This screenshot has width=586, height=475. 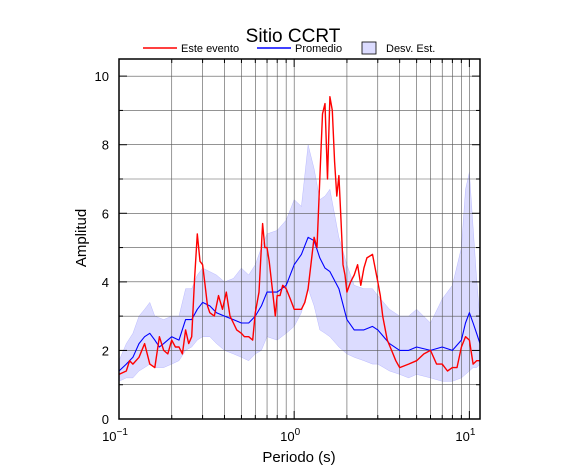 I want to click on legend-swatch-desv, so click(x=369, y=48).